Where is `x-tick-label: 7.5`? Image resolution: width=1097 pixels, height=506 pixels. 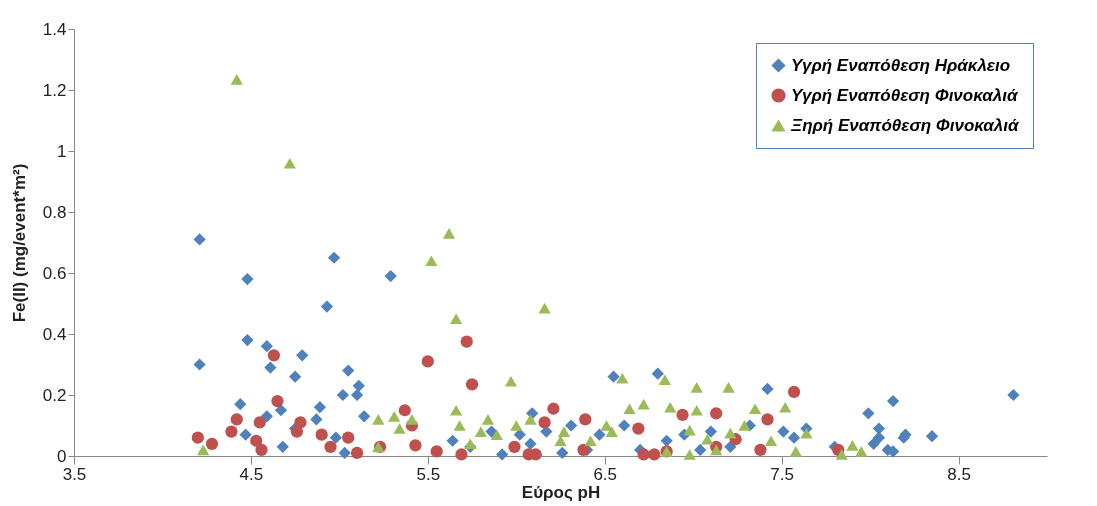
x-tick-label: 7.5 is located at coordinates (782, 474).